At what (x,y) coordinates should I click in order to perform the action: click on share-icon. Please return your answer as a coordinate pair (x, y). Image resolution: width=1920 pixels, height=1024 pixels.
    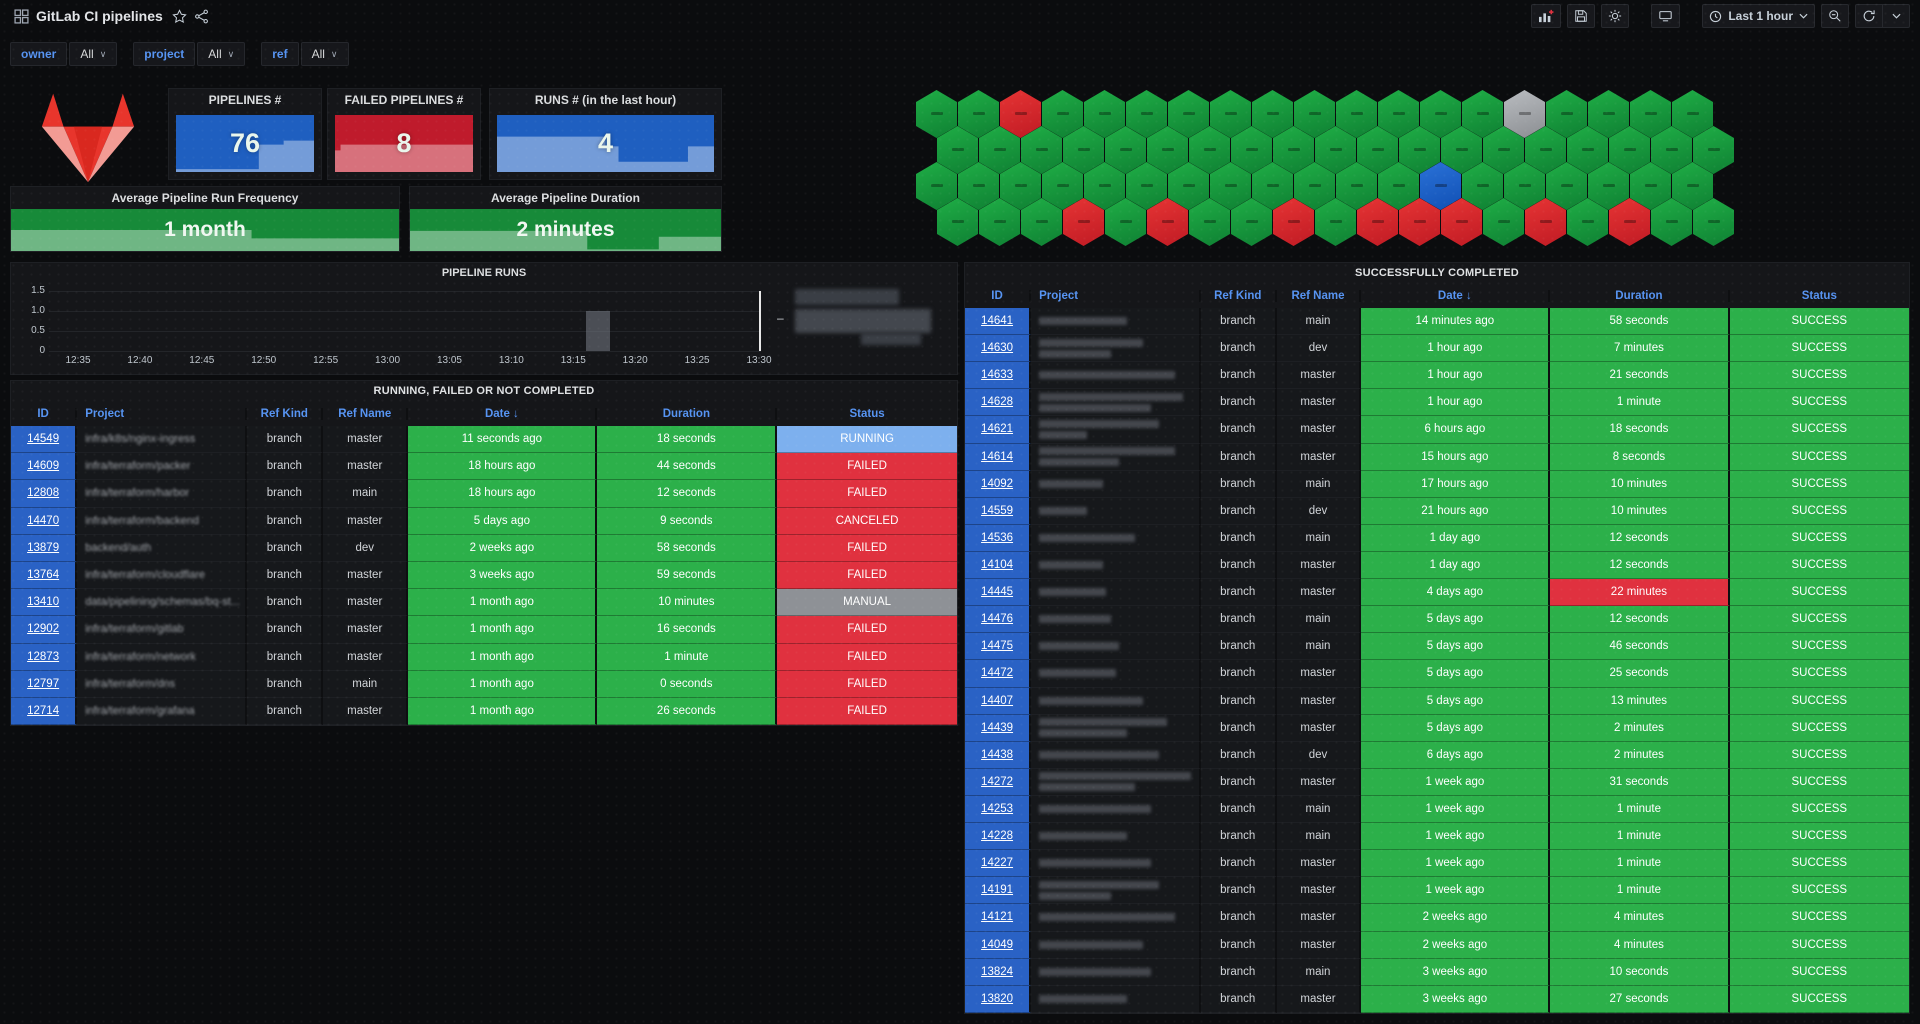
    Looking at the image, I should click on (202, 16).